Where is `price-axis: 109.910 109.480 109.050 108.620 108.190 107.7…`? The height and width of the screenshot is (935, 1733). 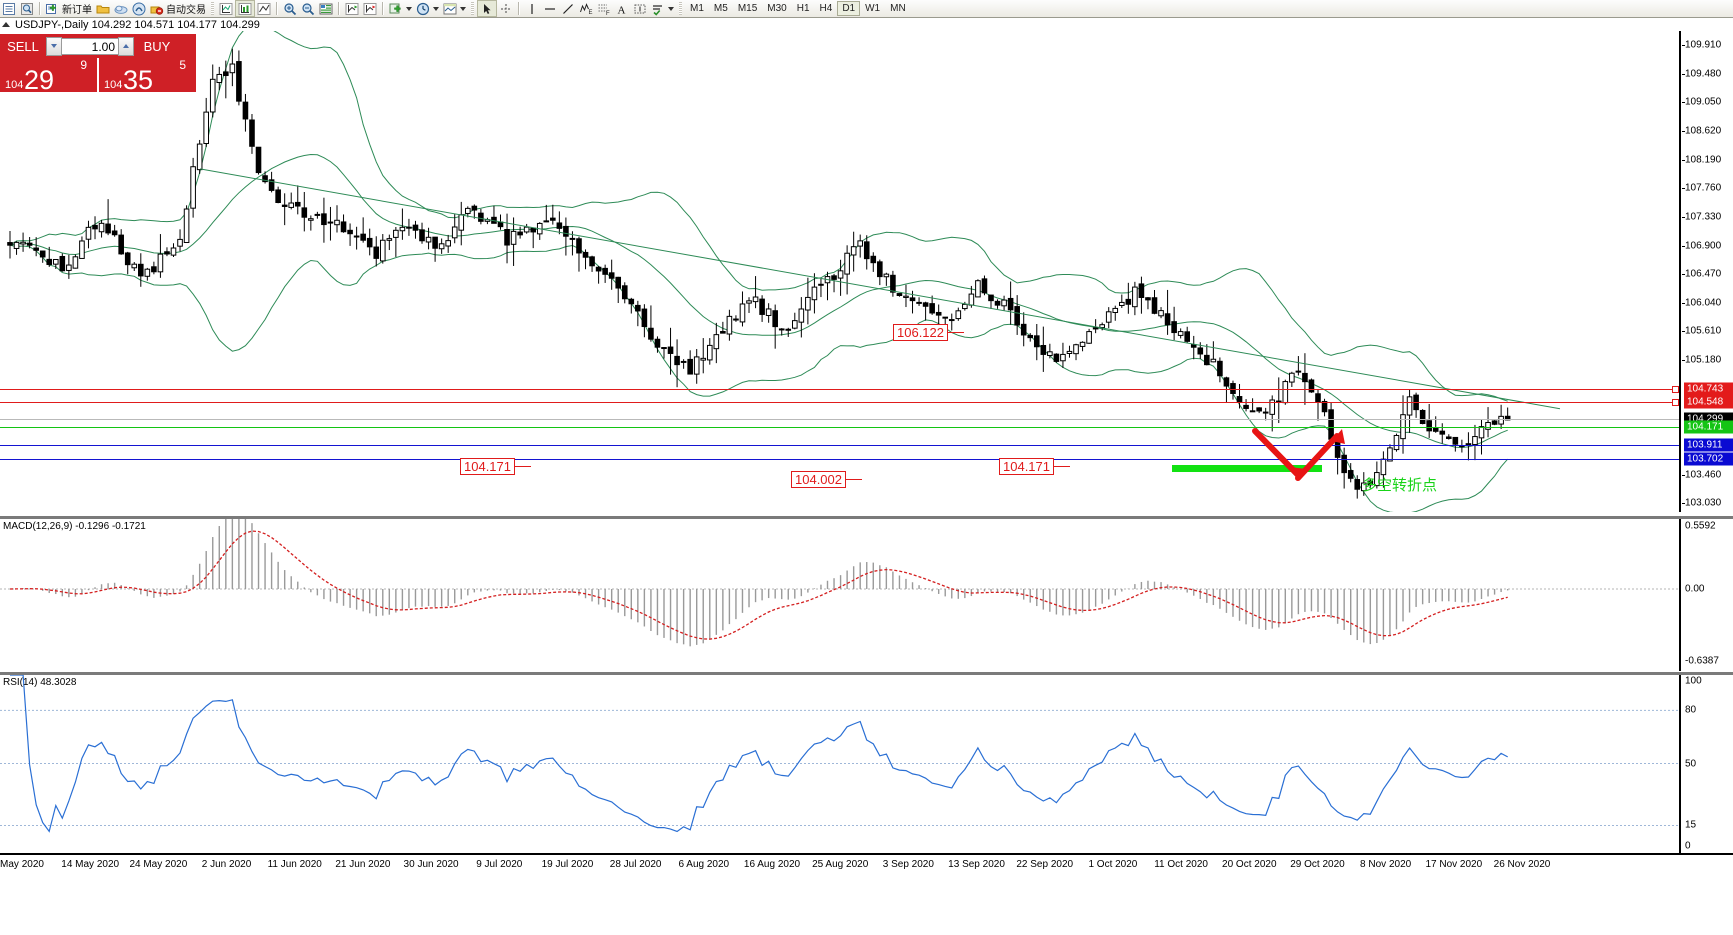
price-axis: 109.910 109.480 109.050 108.620 108.190 107.7… is located at coordinates (1706, 271).